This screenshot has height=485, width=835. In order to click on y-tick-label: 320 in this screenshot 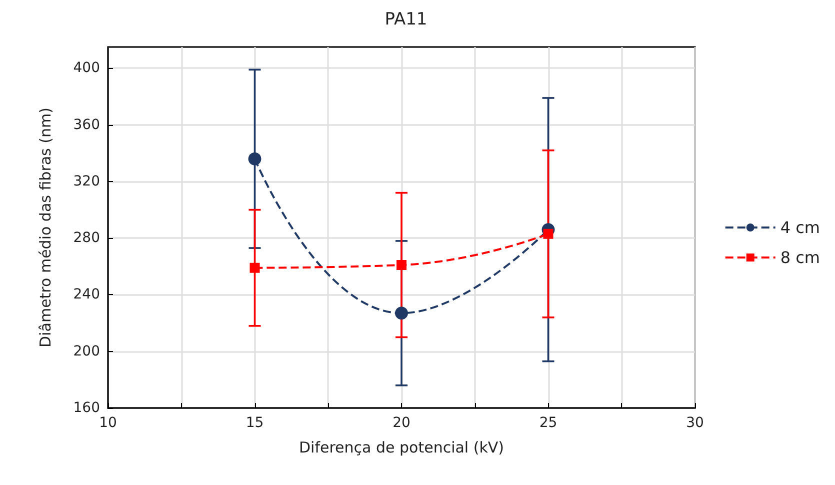, I will do `click(86, 181)`.